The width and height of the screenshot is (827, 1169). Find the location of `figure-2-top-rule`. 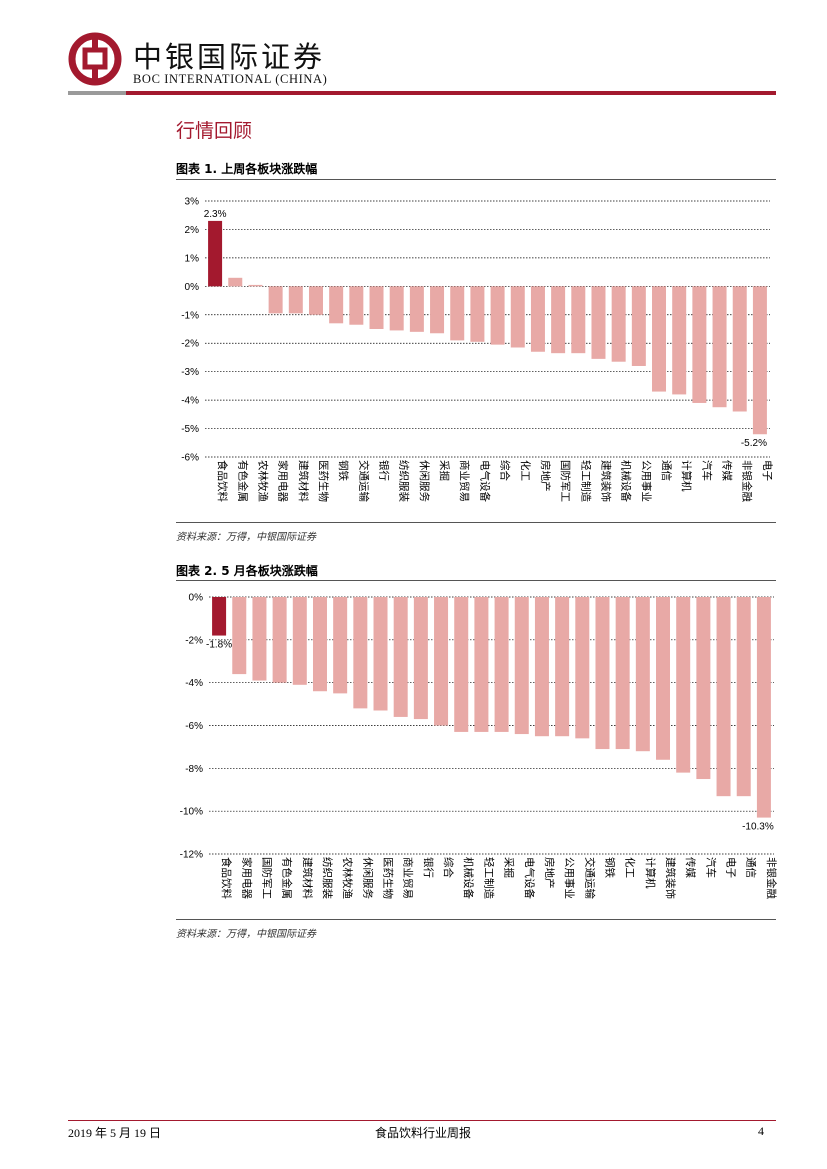

figure-2-top-rule is located at coordinates (476, 580).